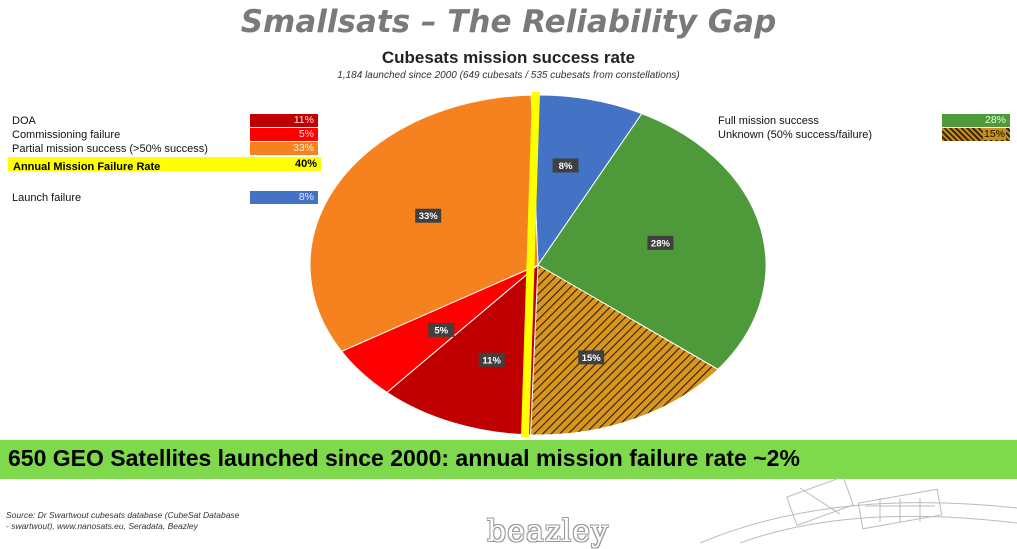 This screenshot has height=549, width=1017. Describe the element at coordinates (284, 197) in the screenshot. I see `legend-swatch-launch: 8%` at that location.